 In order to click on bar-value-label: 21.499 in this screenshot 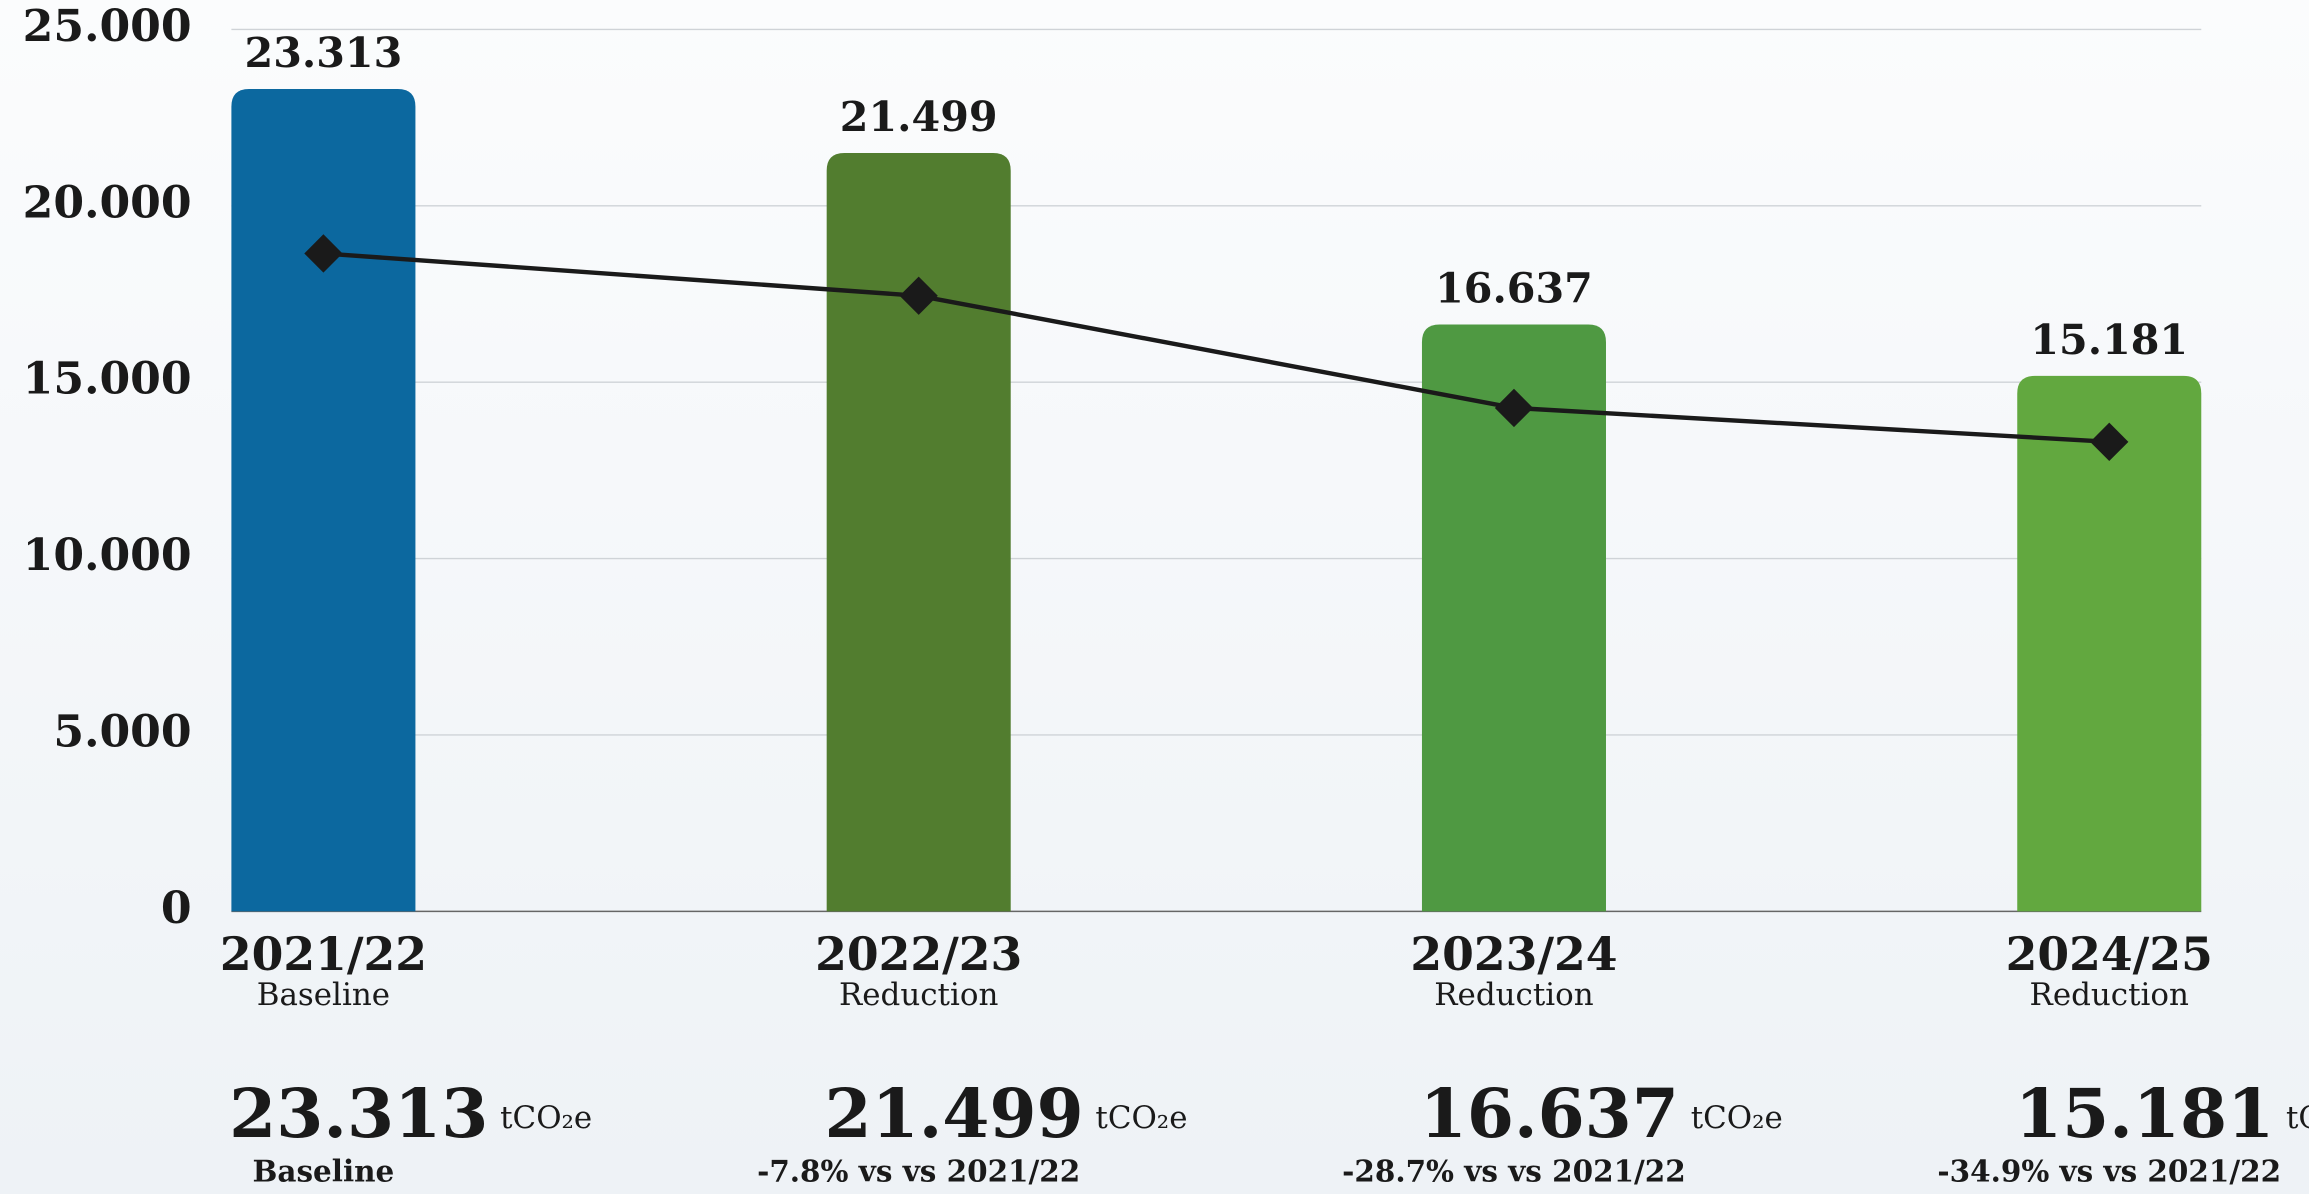, I will do `click(919, 116)`.